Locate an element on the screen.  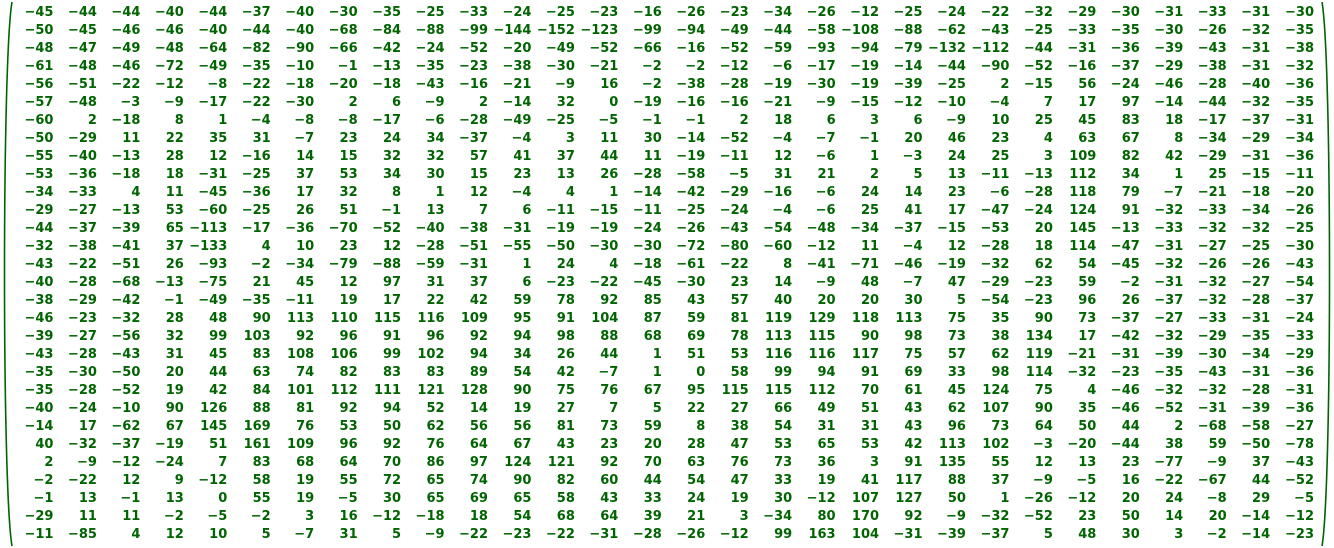
matrix-cell: 64 is located at coordinates (348, 462).